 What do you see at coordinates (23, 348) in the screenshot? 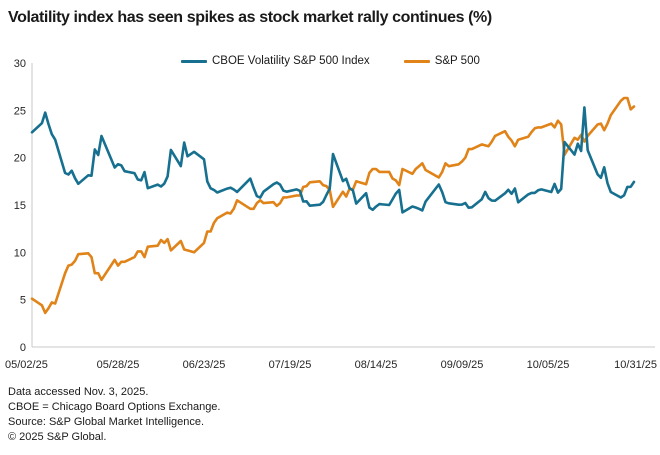
I see `y-axis-tick-label: 0` at bounding box center [23, 348].